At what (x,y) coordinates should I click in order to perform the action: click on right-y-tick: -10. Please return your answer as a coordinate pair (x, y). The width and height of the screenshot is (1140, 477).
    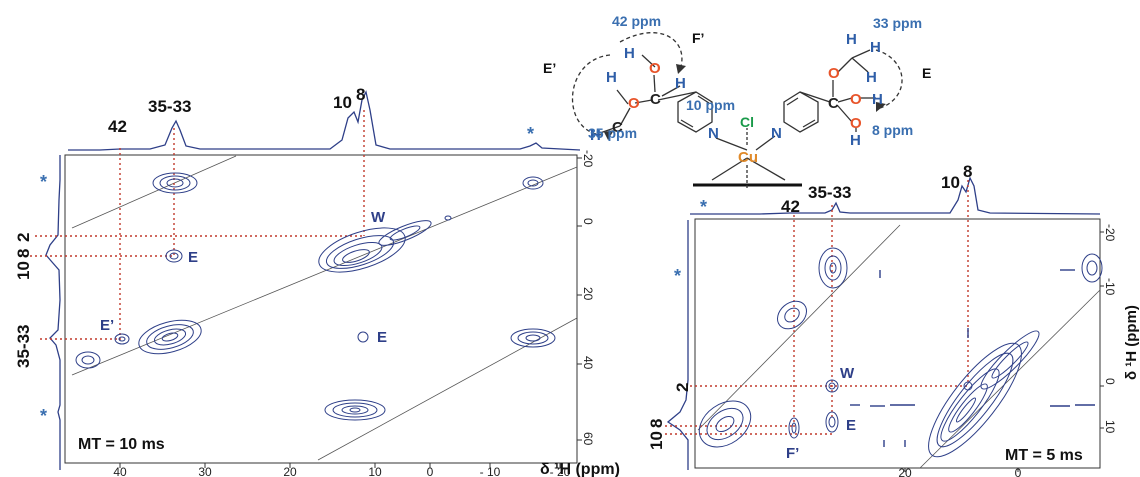
    Looking at the image, I should click on (1110, 287).